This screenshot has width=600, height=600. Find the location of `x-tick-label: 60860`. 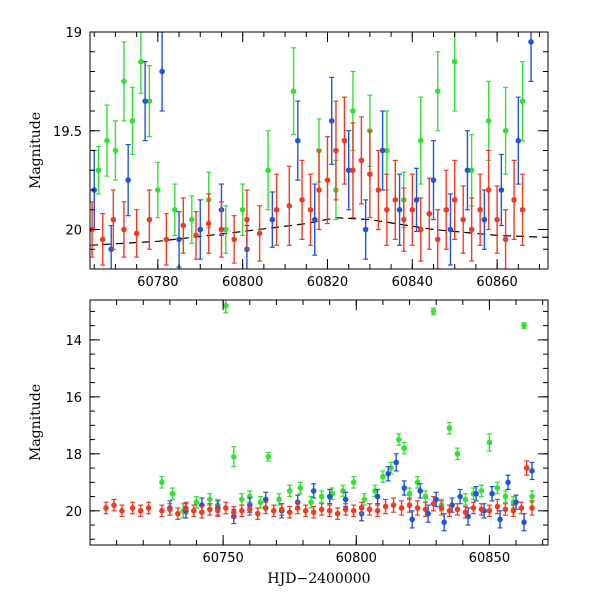

x-tick-label: 60860 is located at coordinates (496, 282).